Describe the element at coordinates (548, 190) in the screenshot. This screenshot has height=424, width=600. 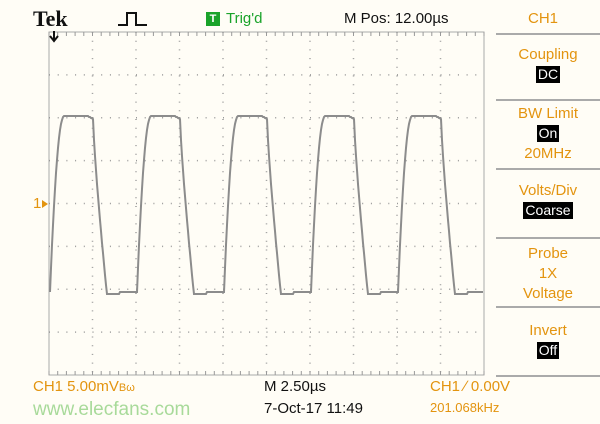
I see `menu-label: Volts/Div` at that location.